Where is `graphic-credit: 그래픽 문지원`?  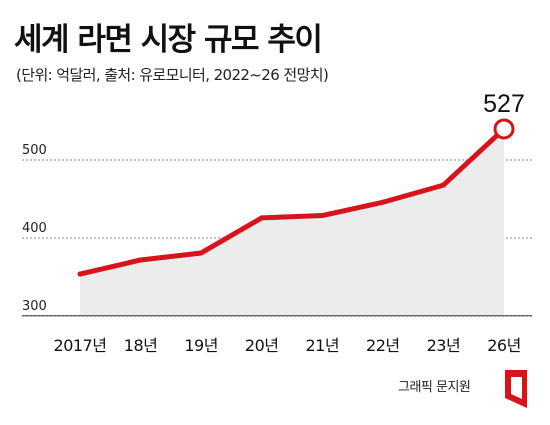 graphic-credit: 그래픽 문지원 is located at coordinates (434, 387).